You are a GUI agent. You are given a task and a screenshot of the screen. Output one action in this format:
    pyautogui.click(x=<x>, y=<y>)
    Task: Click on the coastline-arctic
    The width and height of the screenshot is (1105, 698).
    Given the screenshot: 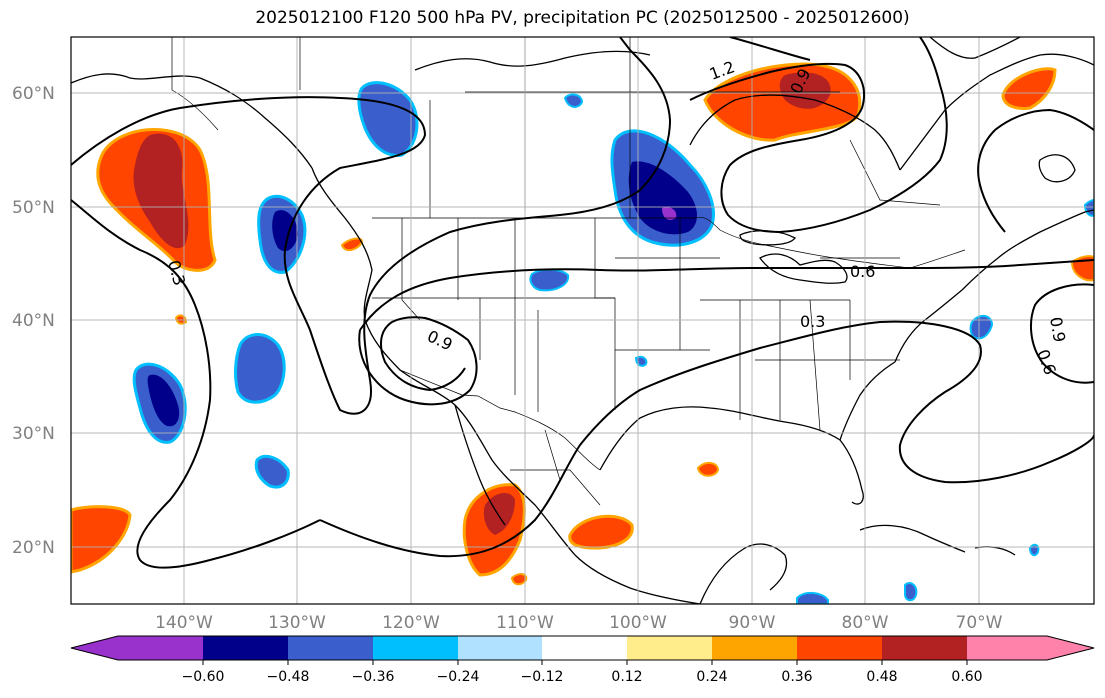 What is the action you would take?
    pyautogui.click(x=532, y=60)
    